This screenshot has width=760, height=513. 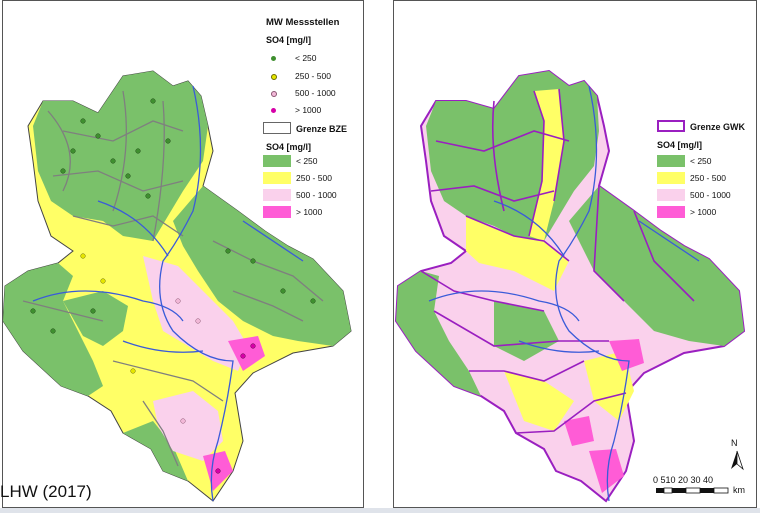 I want to click on north-arrow-icon, so click(x=737, y=460).